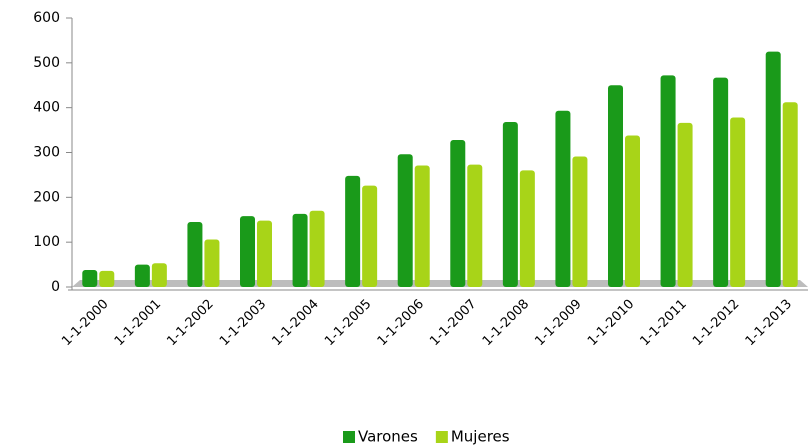 Image resolution: width=812 pixels, height=445 pixels. Describe the element at coordinates (558, 323) in the screenshot. I see `x-tick-label: 1-1-2009` at that location.